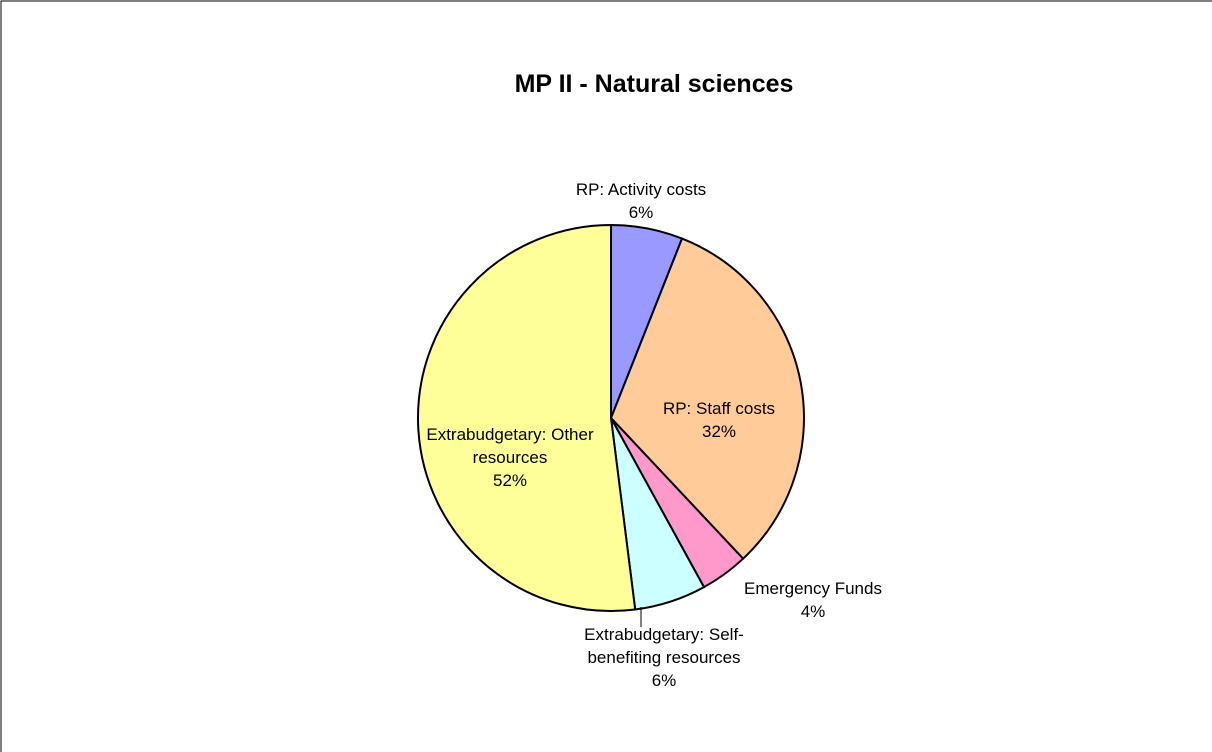  I want to click on slice-label: Extrabudgetary: Other resources 52%, so click(510, 457).